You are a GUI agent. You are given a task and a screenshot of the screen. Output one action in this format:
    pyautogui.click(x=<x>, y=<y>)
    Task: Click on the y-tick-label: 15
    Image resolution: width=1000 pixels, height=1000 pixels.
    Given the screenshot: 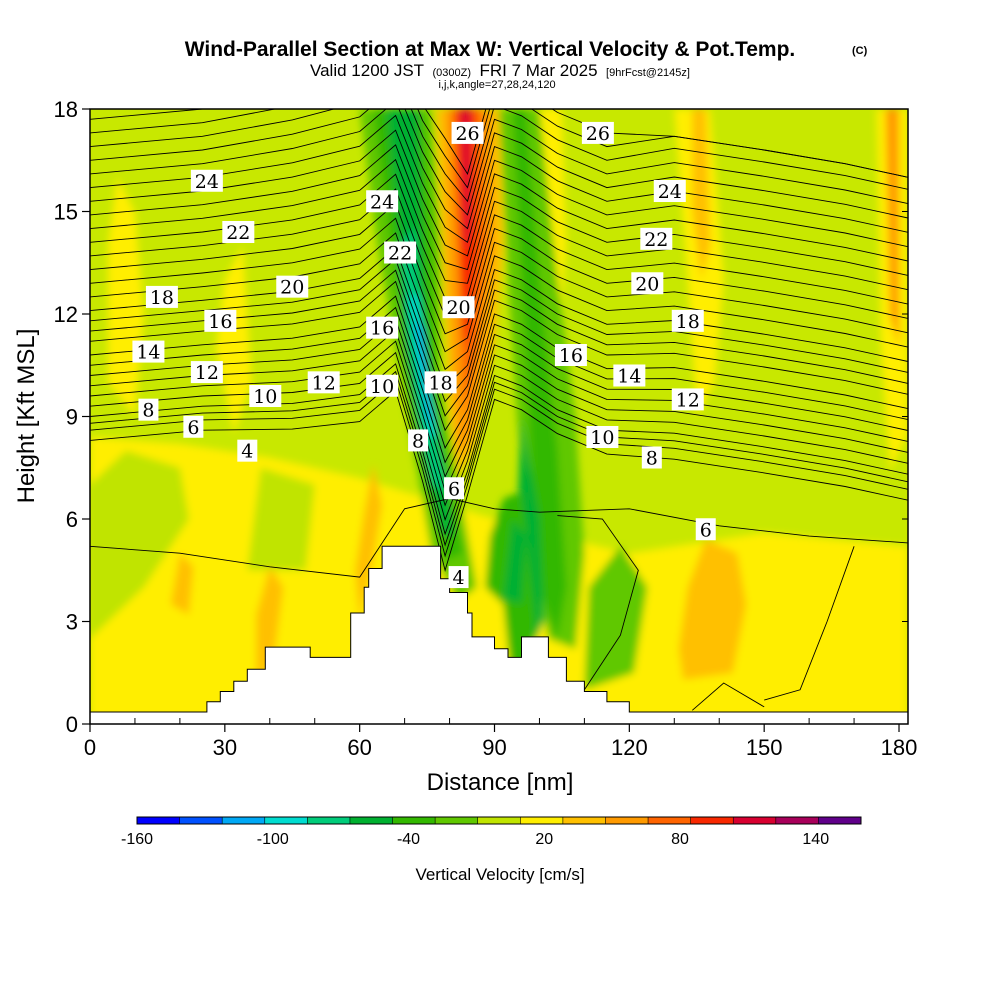 What is the action you would take?
    pyautogui.click(x=66, y=212)
    